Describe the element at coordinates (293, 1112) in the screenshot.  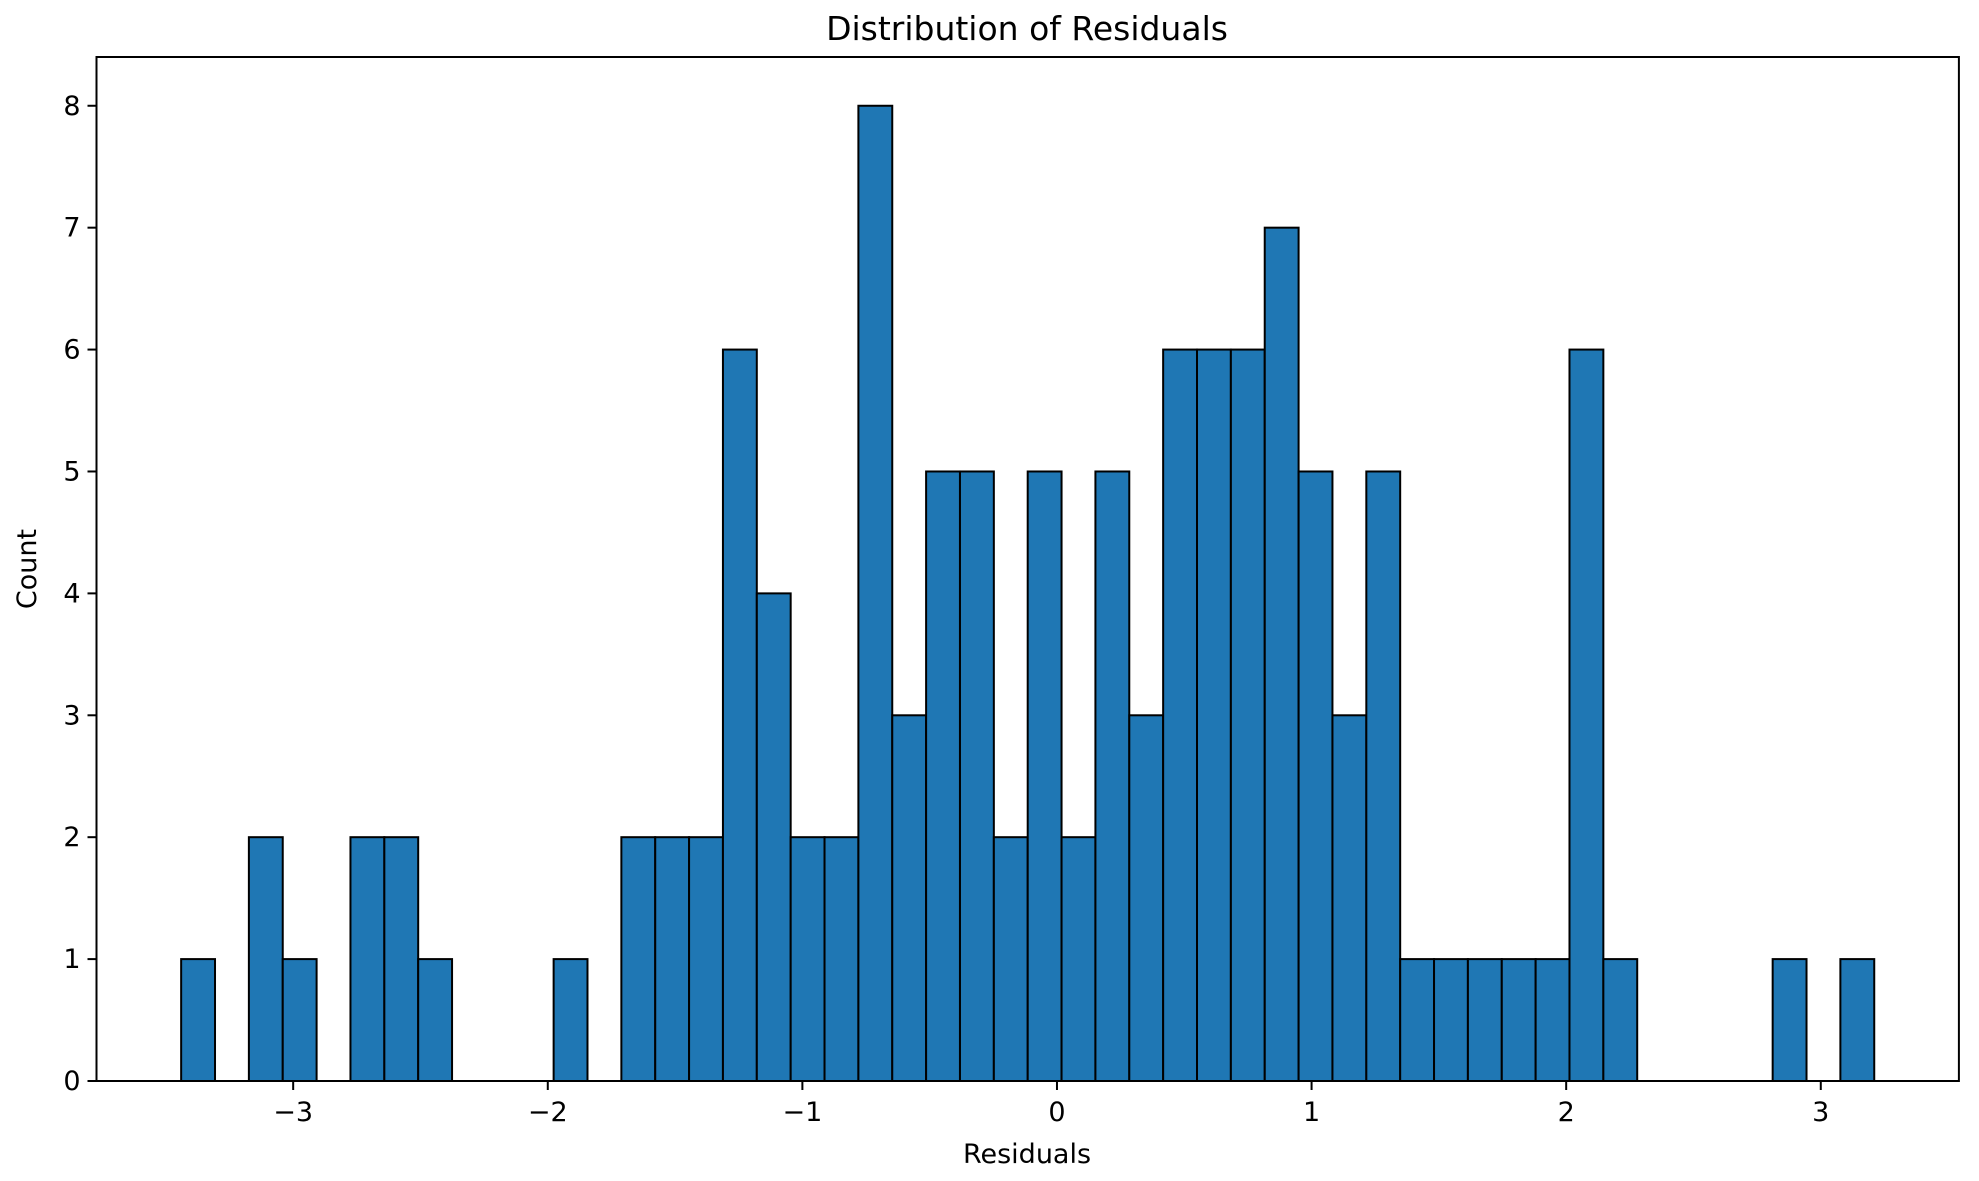
I see `x-tick-label: −3` at that location.